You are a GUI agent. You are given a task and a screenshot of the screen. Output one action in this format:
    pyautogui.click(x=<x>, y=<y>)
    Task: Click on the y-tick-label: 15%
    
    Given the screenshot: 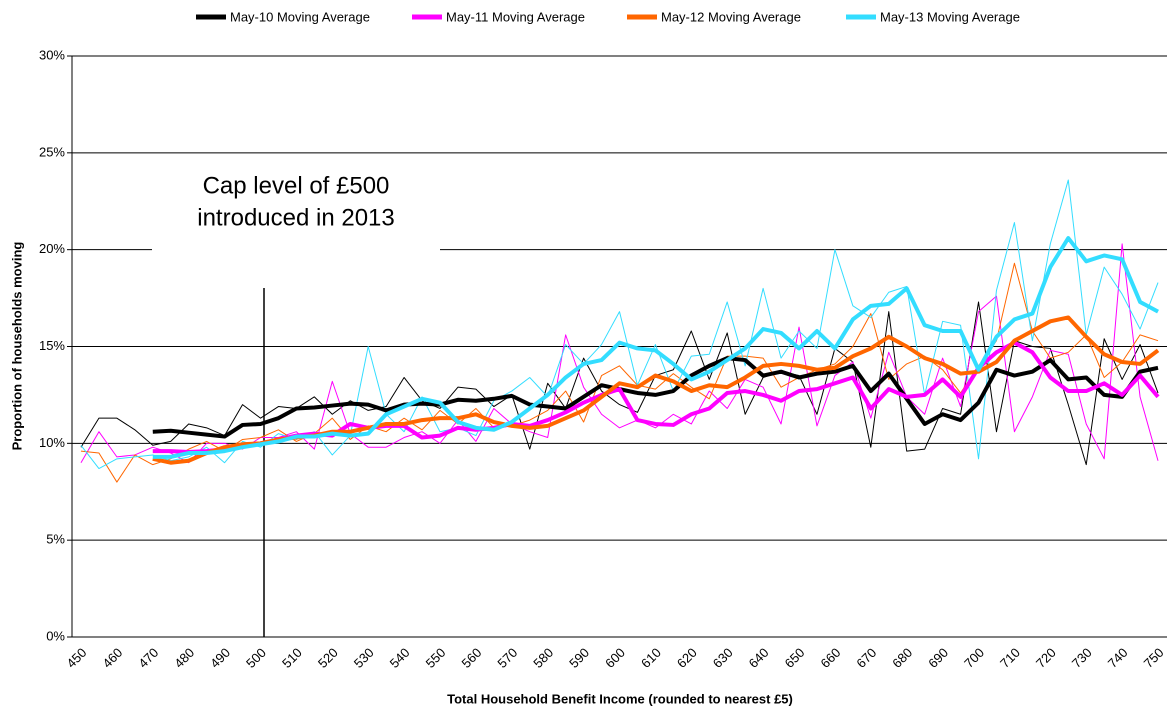 What is the action you would take?
    pyautogui.click(x=52, y=345)
    